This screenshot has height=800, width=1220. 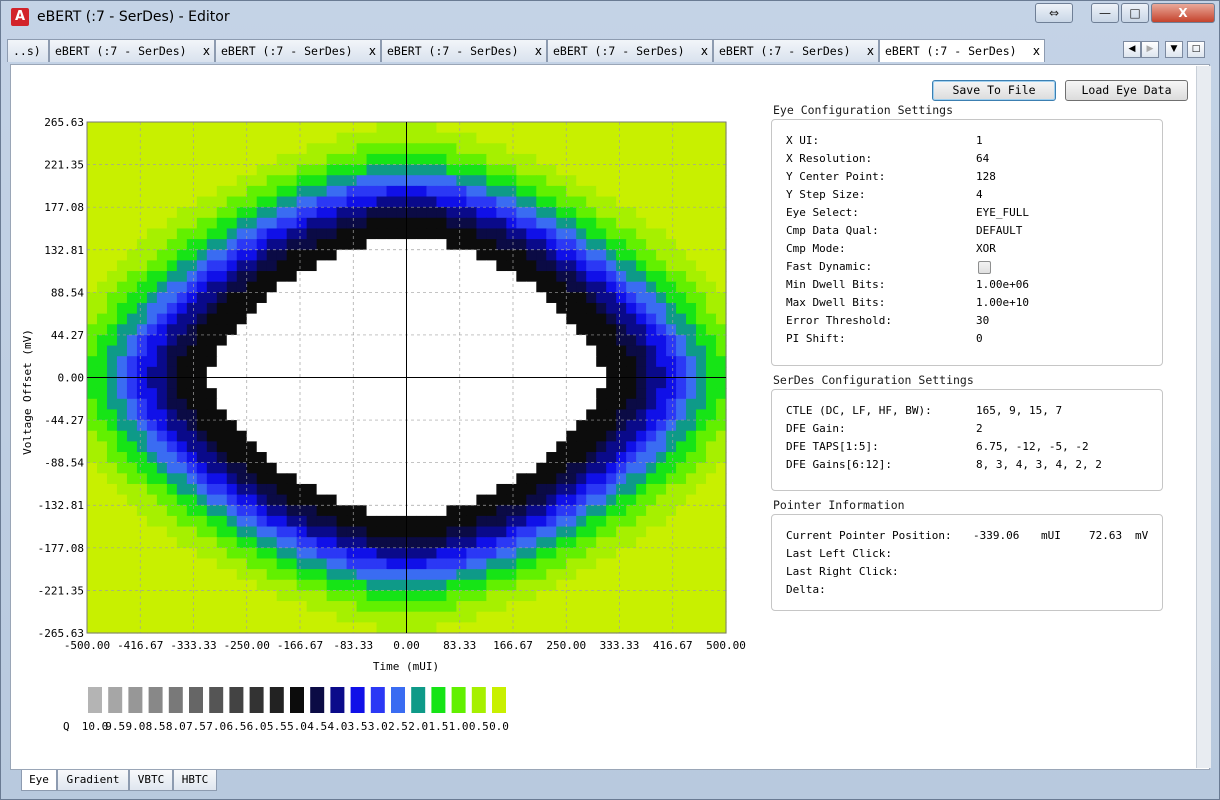 What do you see at coordinates (1106, 535) in the screenshot?
I see `current-pointer-y: 72.63` at bounding box center [1106, 535].